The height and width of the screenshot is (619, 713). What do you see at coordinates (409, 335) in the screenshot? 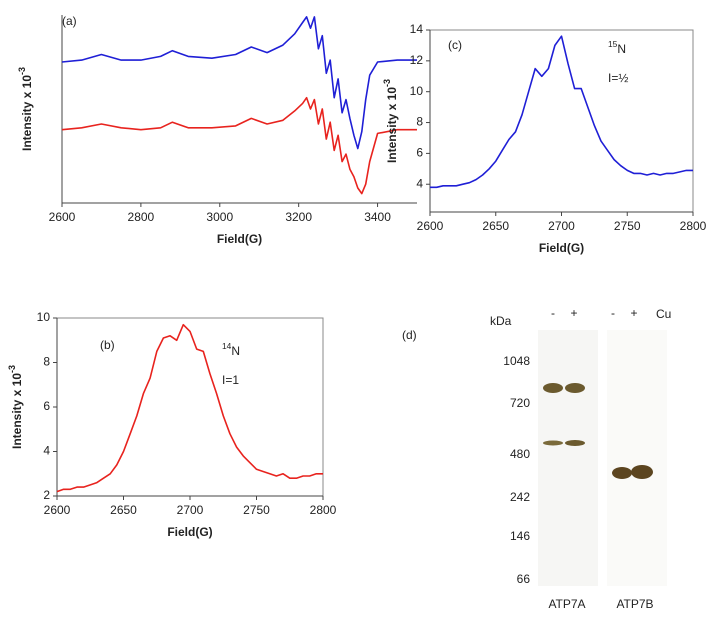
I see `panel-label: (d)` at bounding box center [409, 335].